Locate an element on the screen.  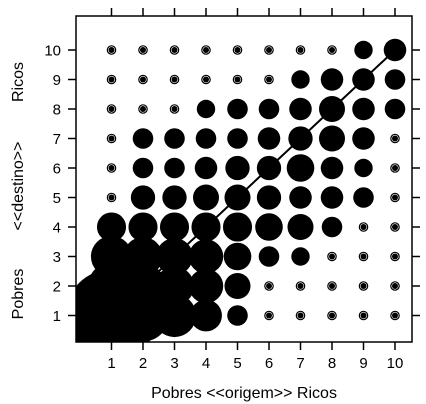
x-tick-label: 4 is located at coordinates (206, 363).